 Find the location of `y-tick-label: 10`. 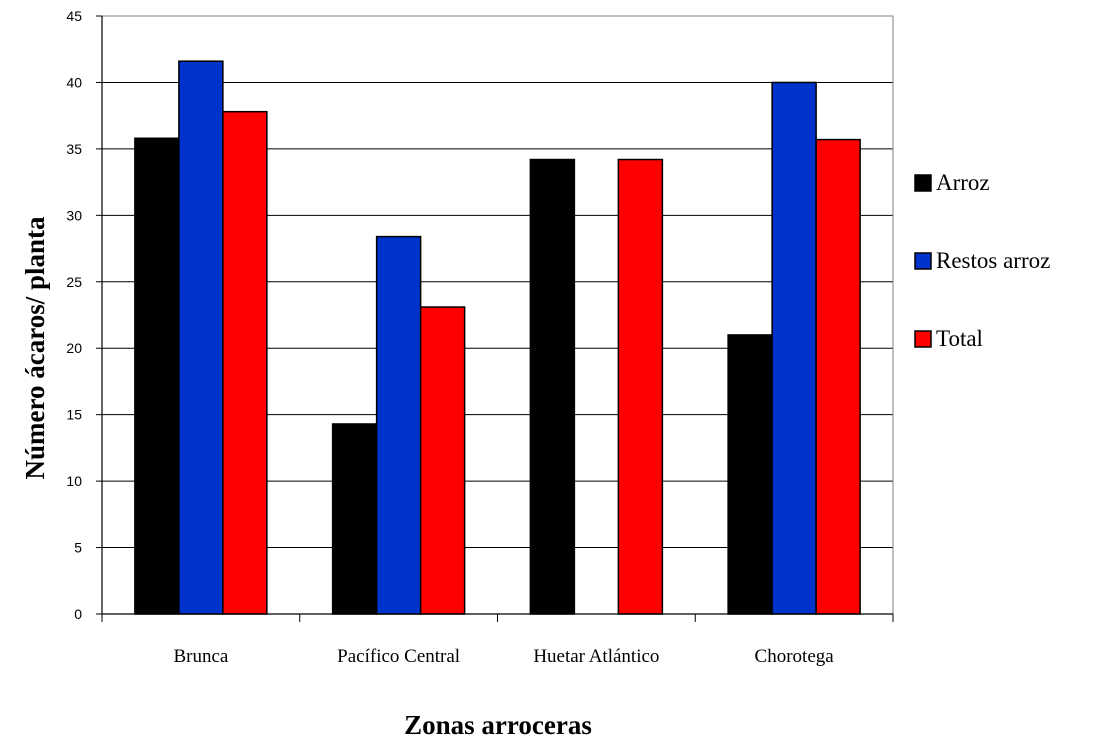

y-tick-label: 10 is located at coordinates (74, 481).